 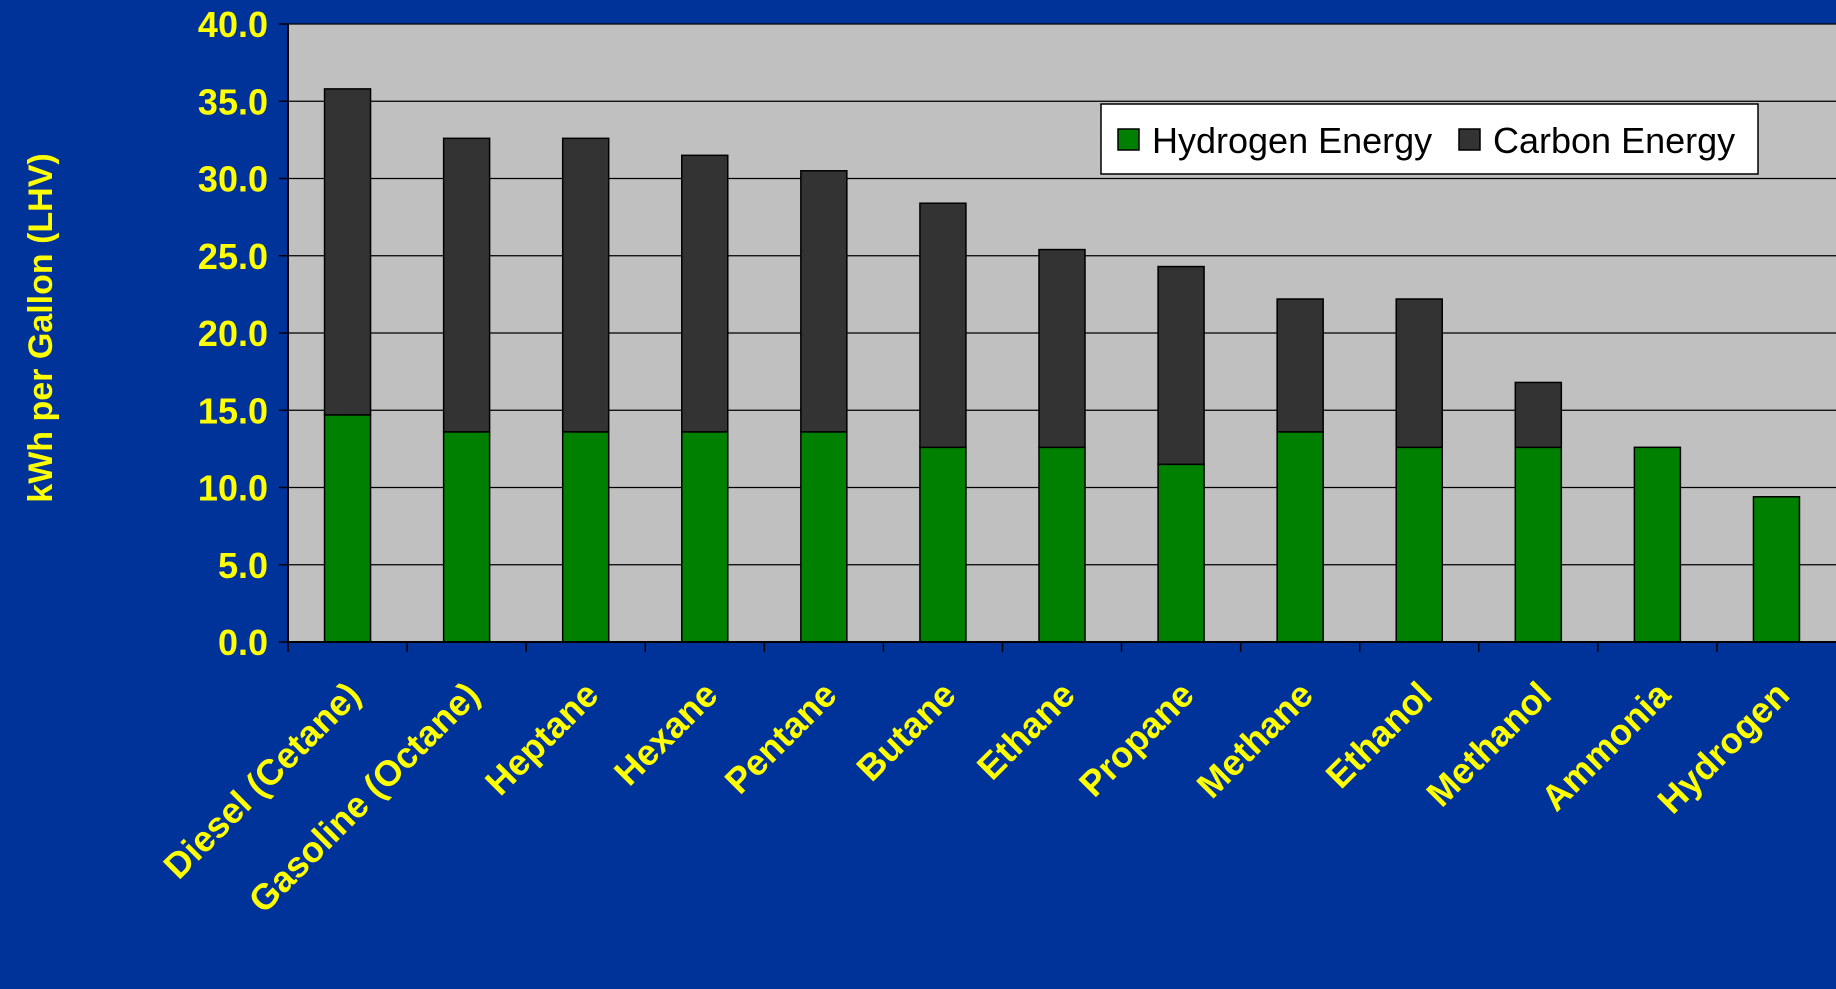 What do you see at coordinates (943, 325) in the screenshot?
I see `bar-carbon-energy-butane` at bounding box center [943, 325].